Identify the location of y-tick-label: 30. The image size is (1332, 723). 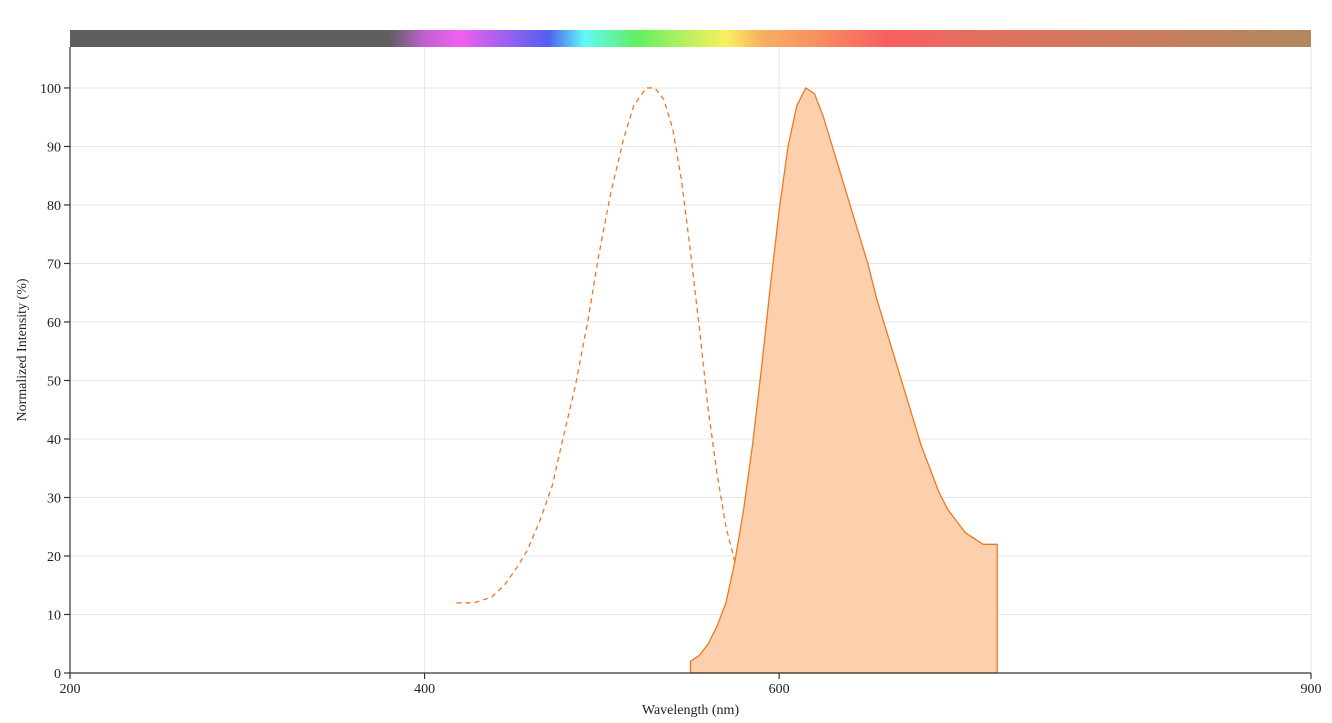
(54, 498).